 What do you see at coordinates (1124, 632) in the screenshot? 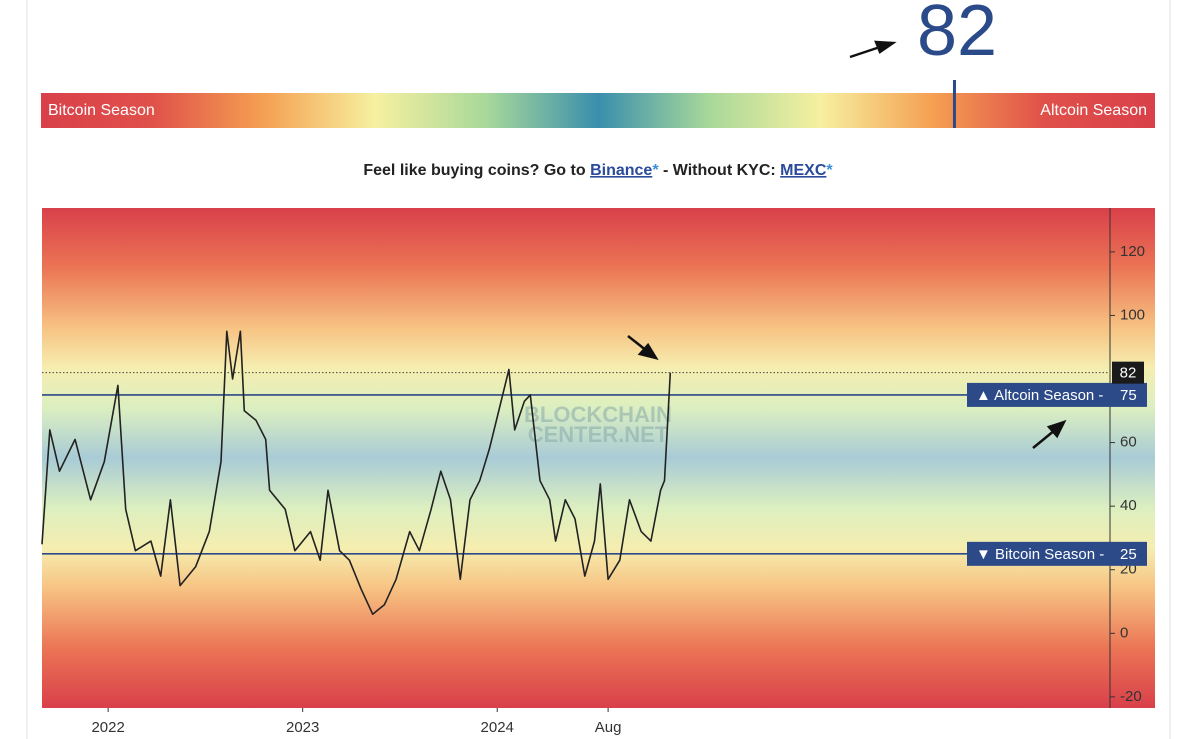
I see `y-tick-label: 0` at bounding box center [1124, 632].